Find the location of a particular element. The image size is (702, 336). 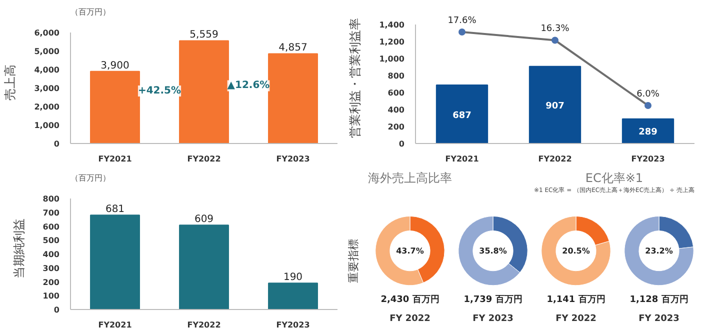

y-tick-label: 4,000 is located at coordinates (47, 70).